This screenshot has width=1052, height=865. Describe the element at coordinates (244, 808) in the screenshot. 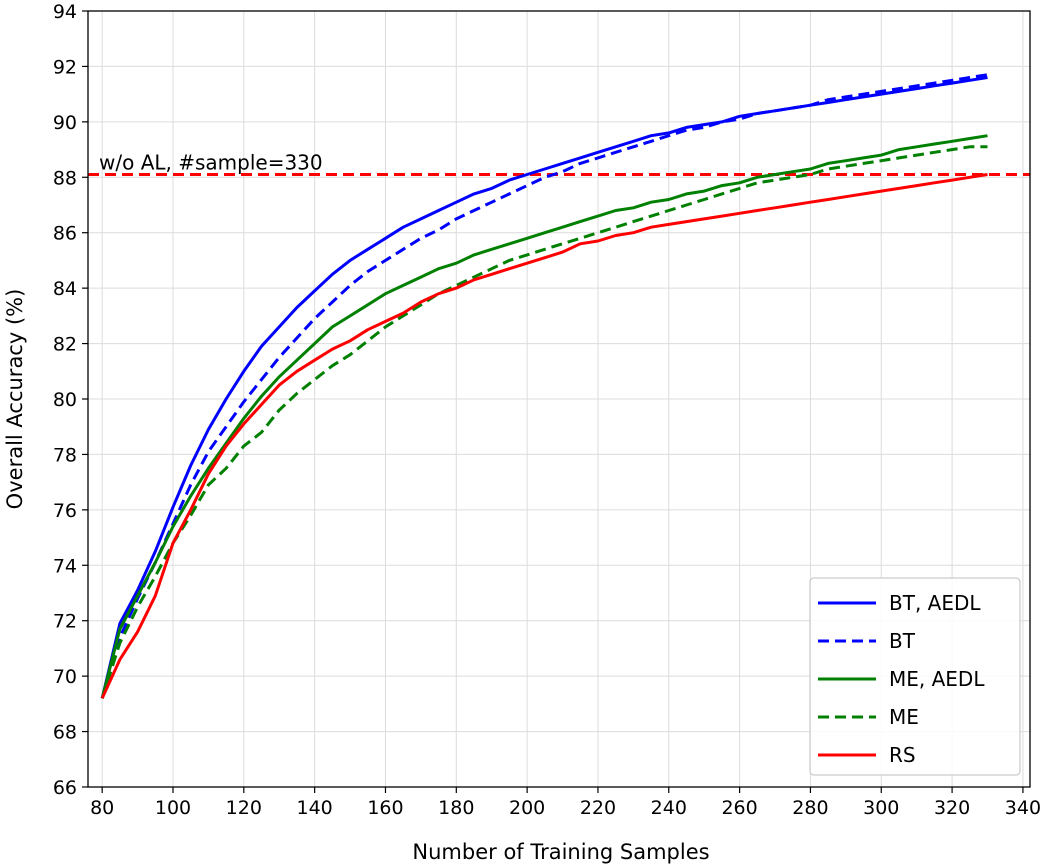

I see `x-tick-label: 120` at that location.